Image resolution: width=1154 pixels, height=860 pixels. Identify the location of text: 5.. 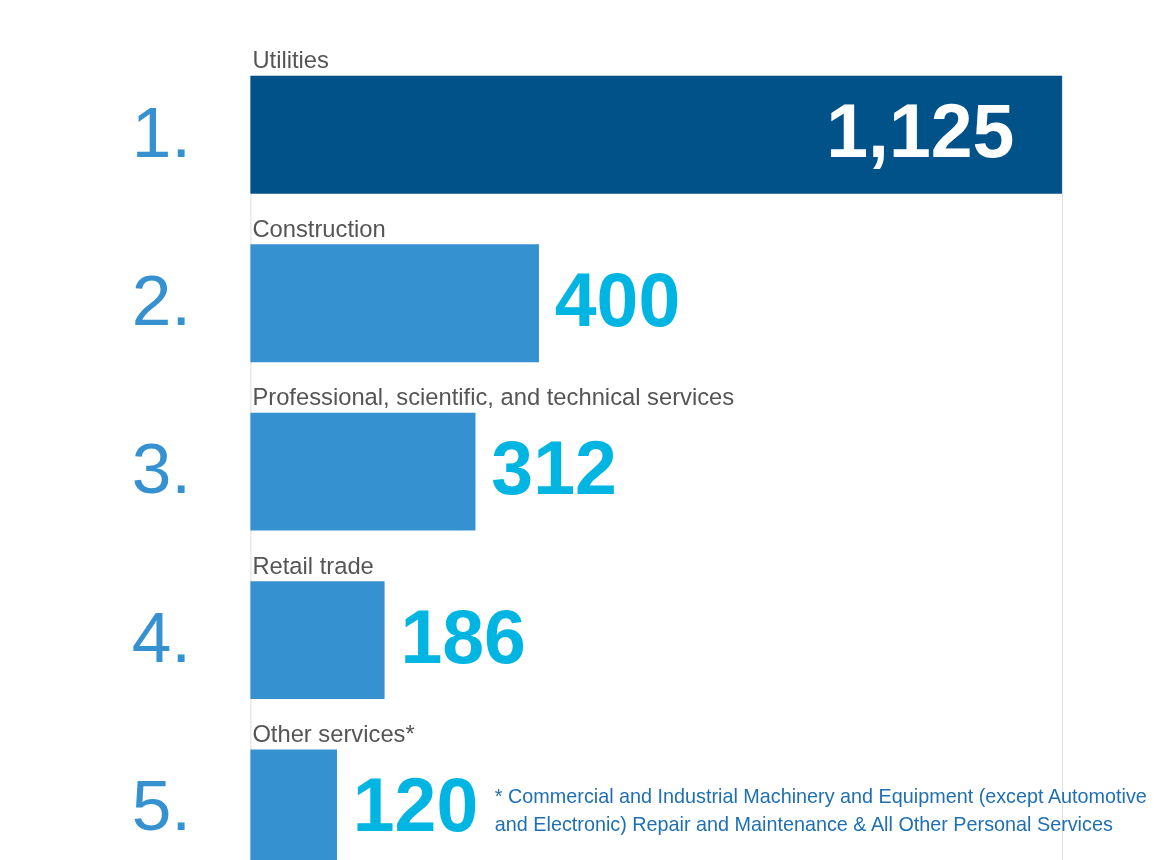
(161, 805).